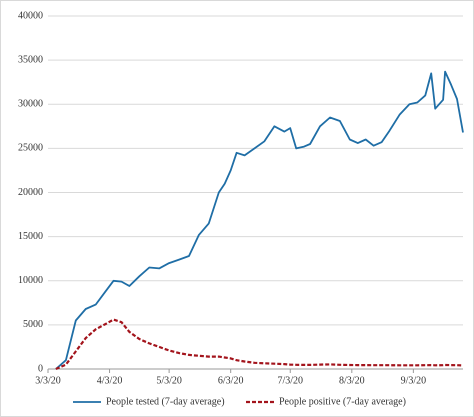 This screenshot has width=474, height=417. I want to click on x-tick-label: 4/3/20, so click(110, 380).